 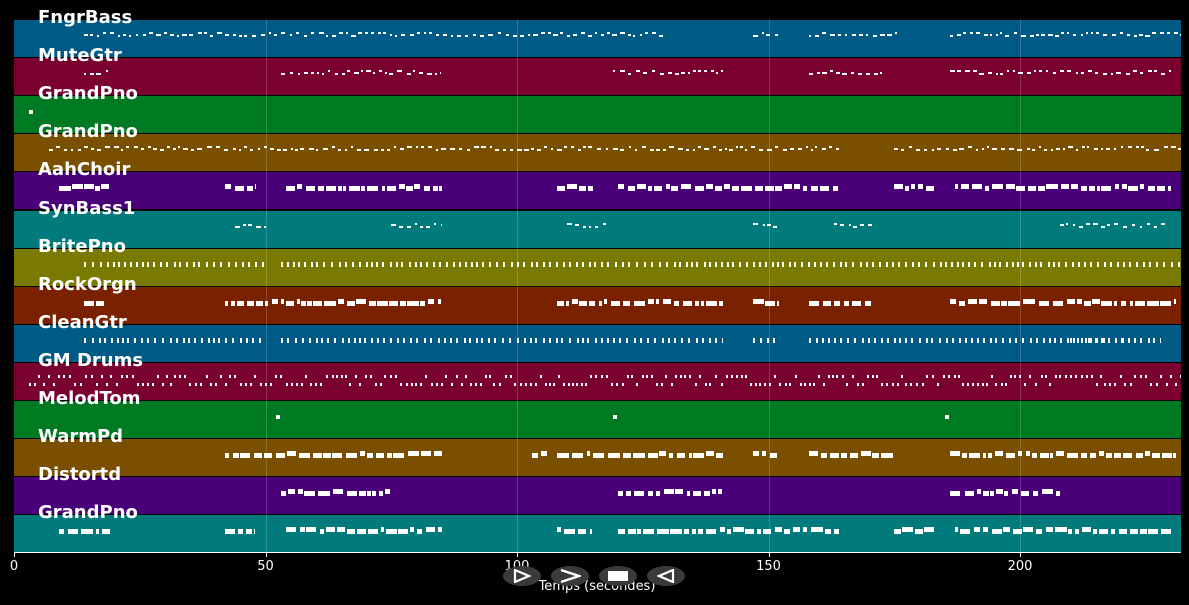 I want to click on stop-button, so click(x=618, y=576).